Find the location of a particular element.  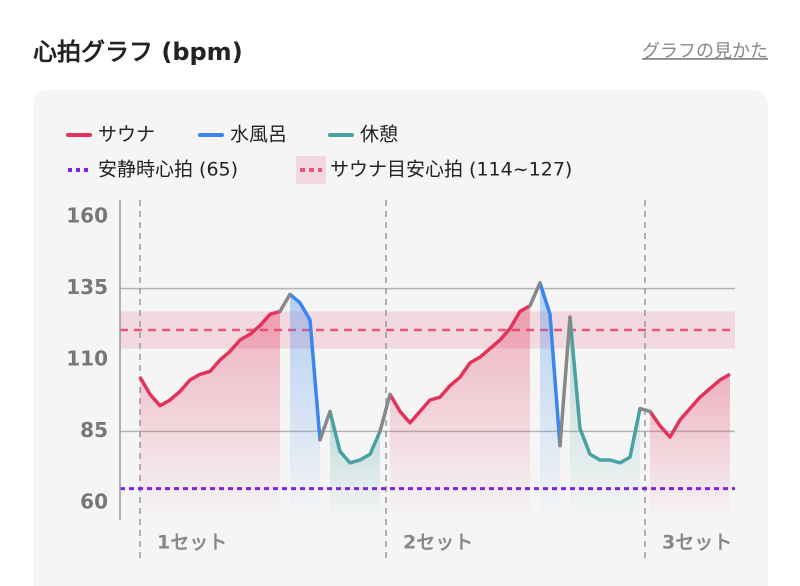

legend-label: 休憩 is located at coordinates (379, 135).